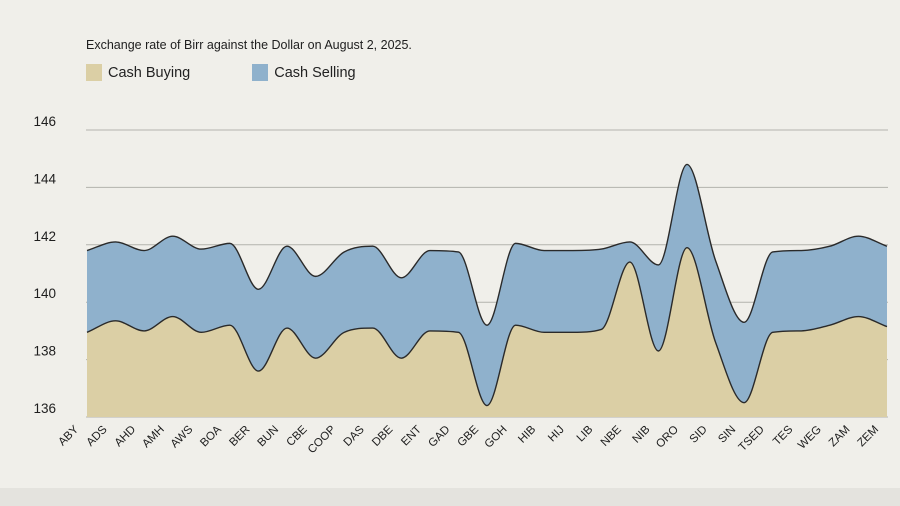 This screenshot has width=900, height=506. Describe the element at coordinates (727, 435) in the screenshot. I see `x-tick-label: SIN` at that location.